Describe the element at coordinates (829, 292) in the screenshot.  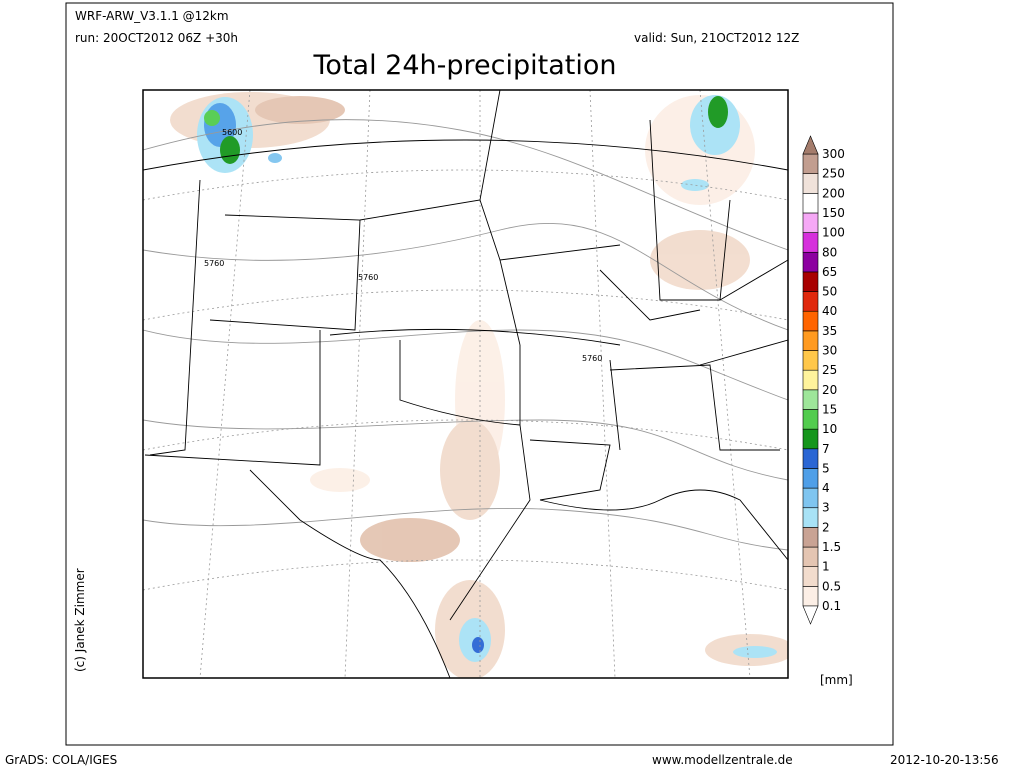
I see `colorbar-label: 50` at that location.